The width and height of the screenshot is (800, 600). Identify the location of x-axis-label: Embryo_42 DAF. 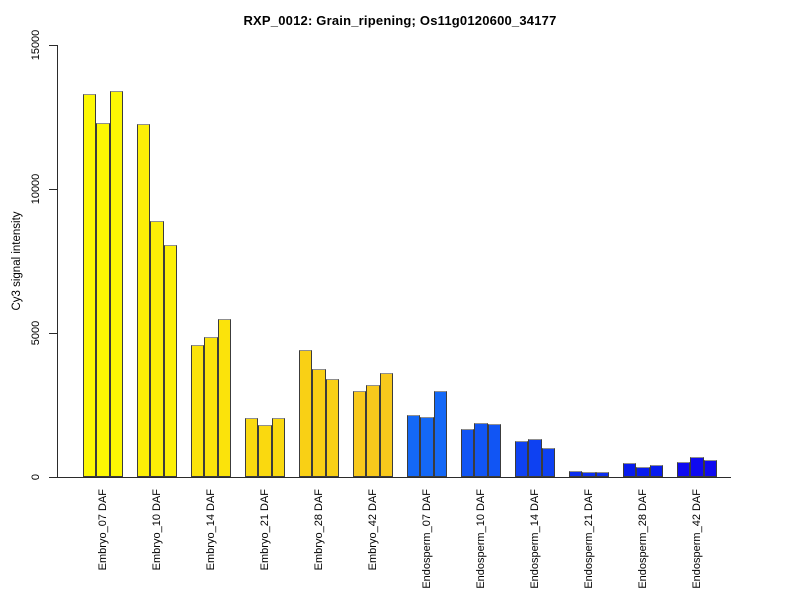
(372, 530).